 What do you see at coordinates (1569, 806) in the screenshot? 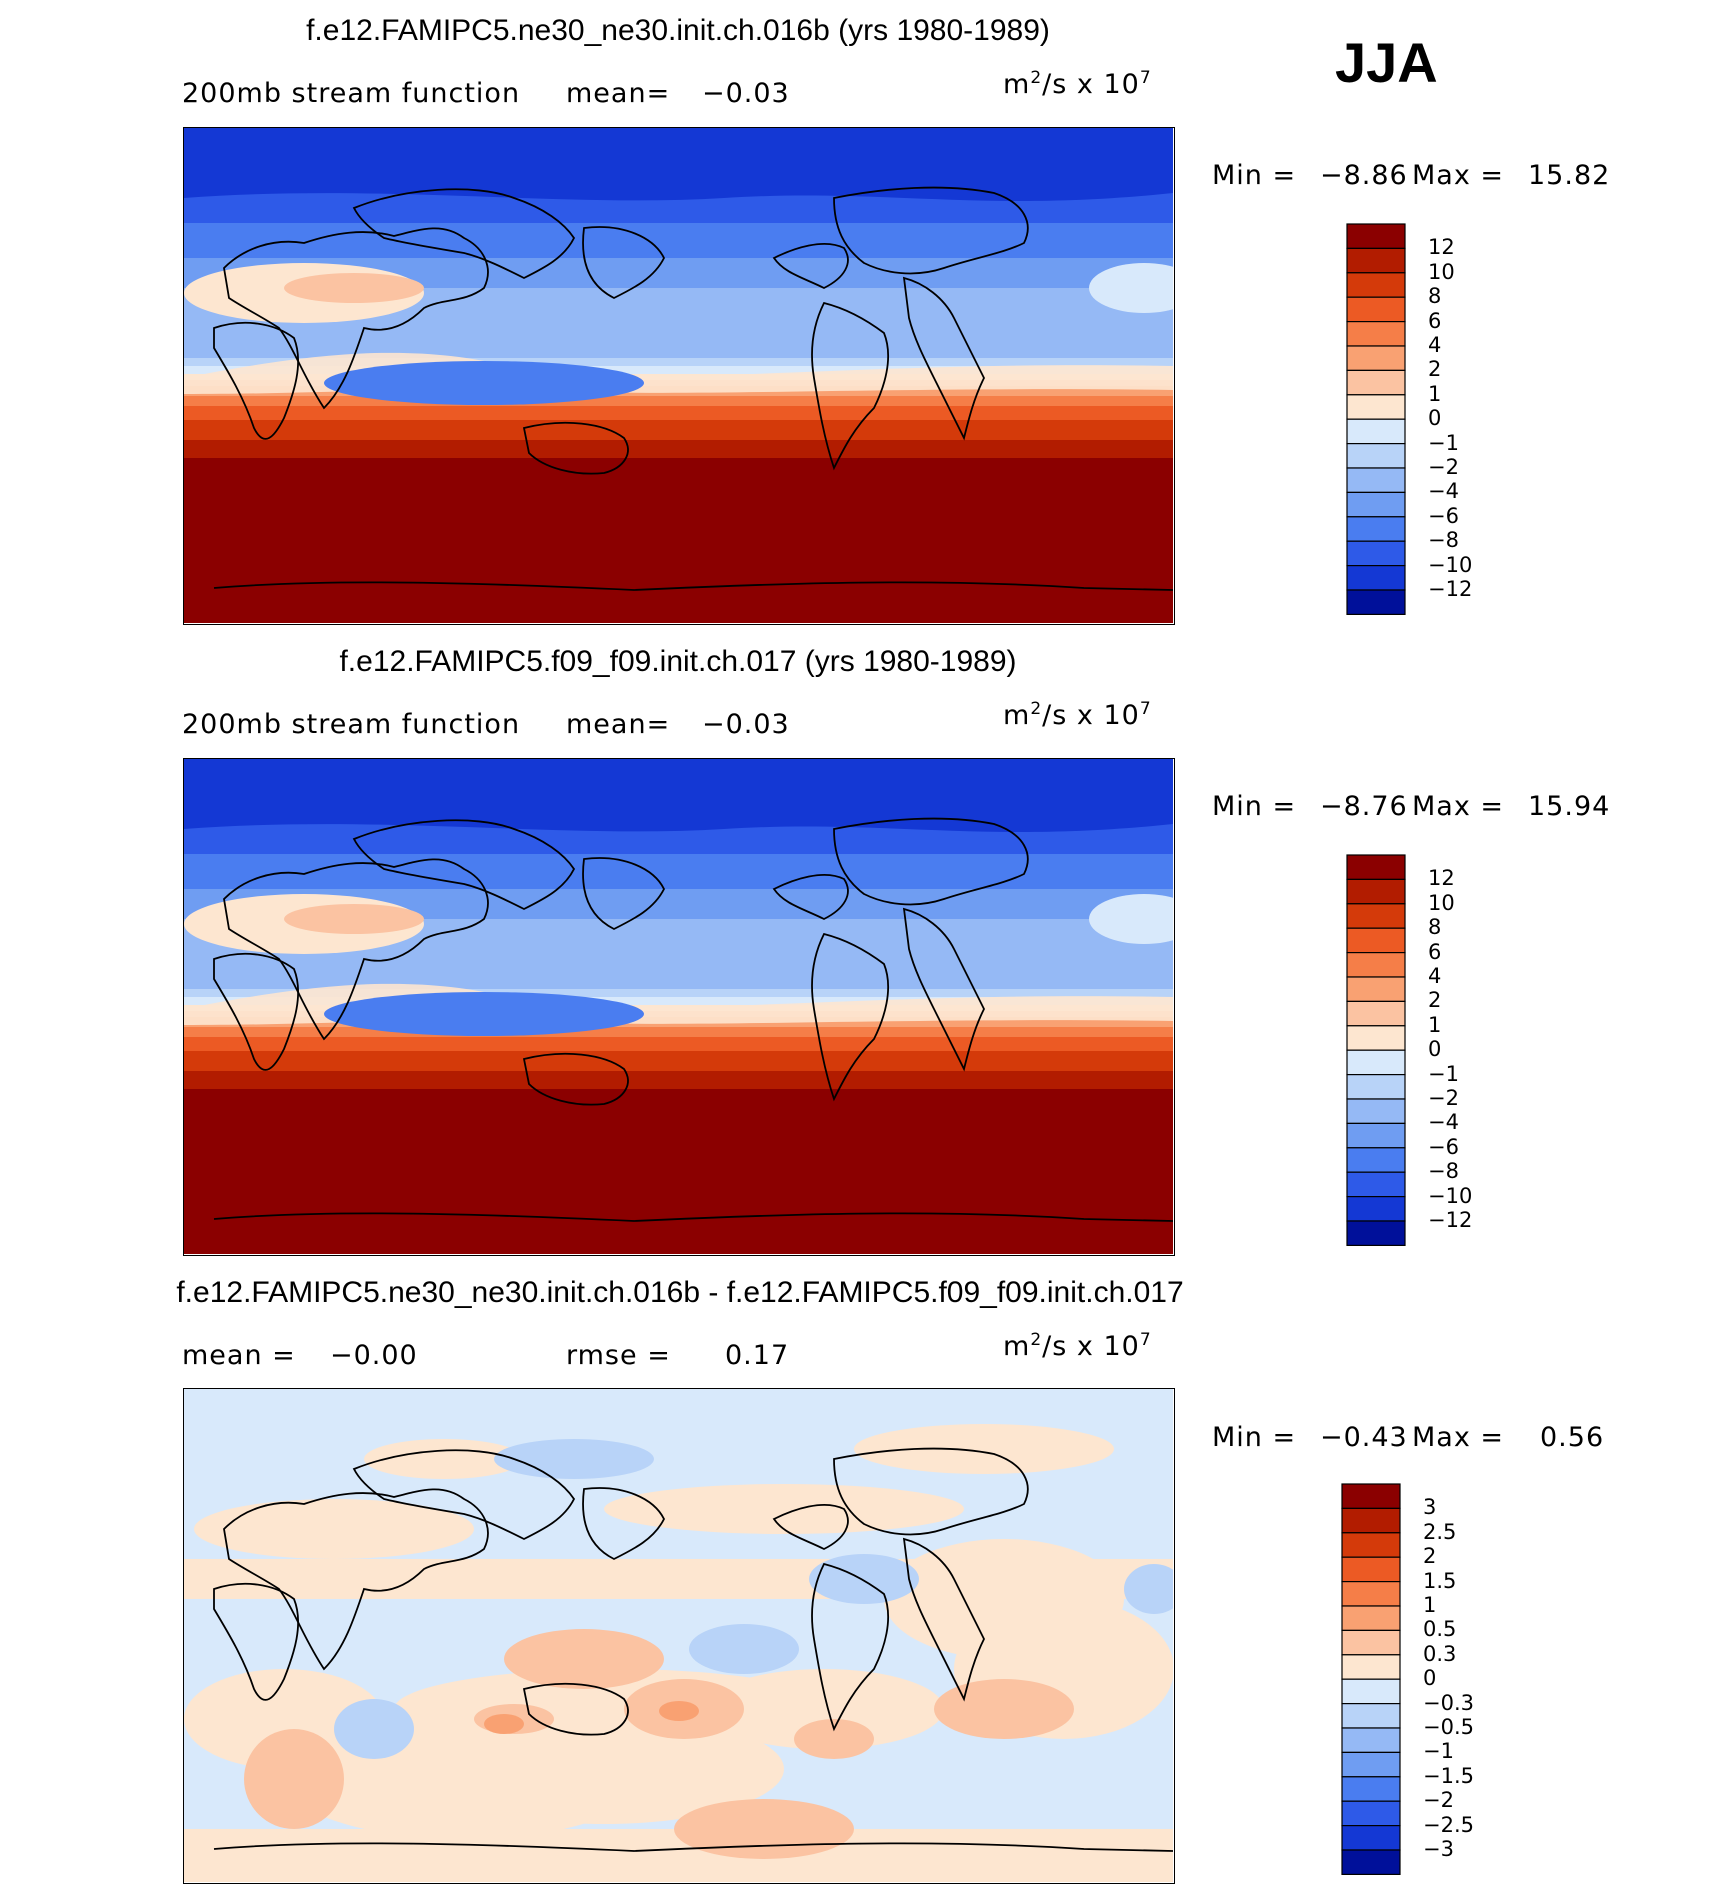
I see `panel-2-max-value: 15.94` at bounding box center [1569, 806].